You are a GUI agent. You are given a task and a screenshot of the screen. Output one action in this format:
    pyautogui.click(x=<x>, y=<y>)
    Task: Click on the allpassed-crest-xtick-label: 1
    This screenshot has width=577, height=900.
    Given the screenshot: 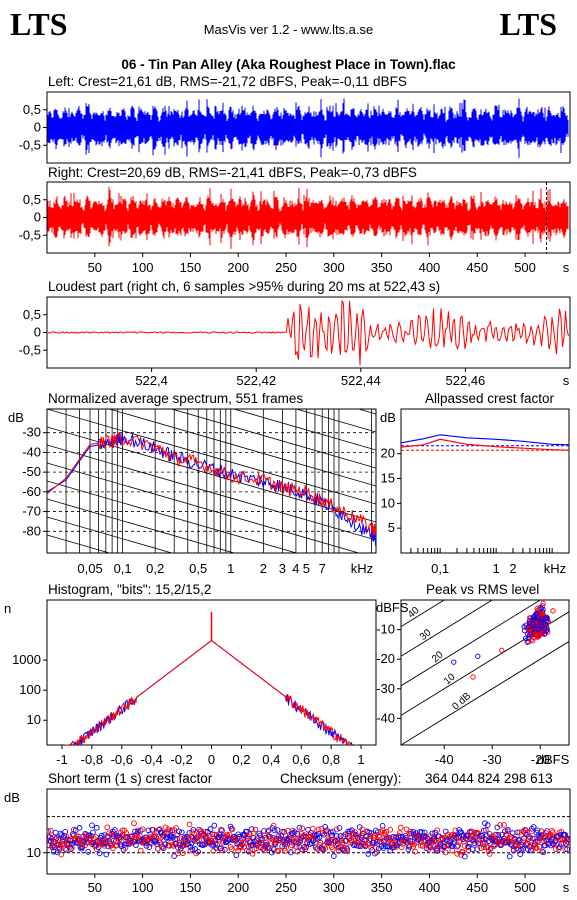 What is the action you would take?
    pyautogui.click(x=496, y=568)
    